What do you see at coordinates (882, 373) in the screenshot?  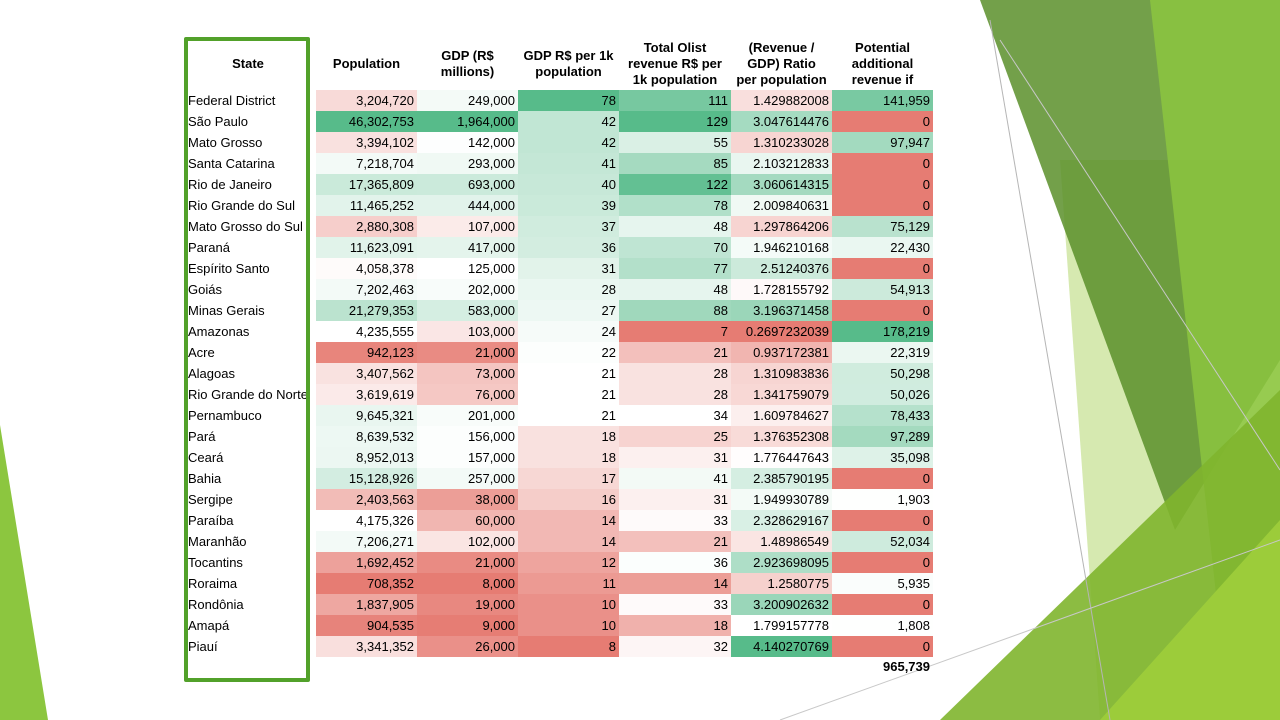 I see `cell-potential: 50,298` at bounding box center [882, 373].